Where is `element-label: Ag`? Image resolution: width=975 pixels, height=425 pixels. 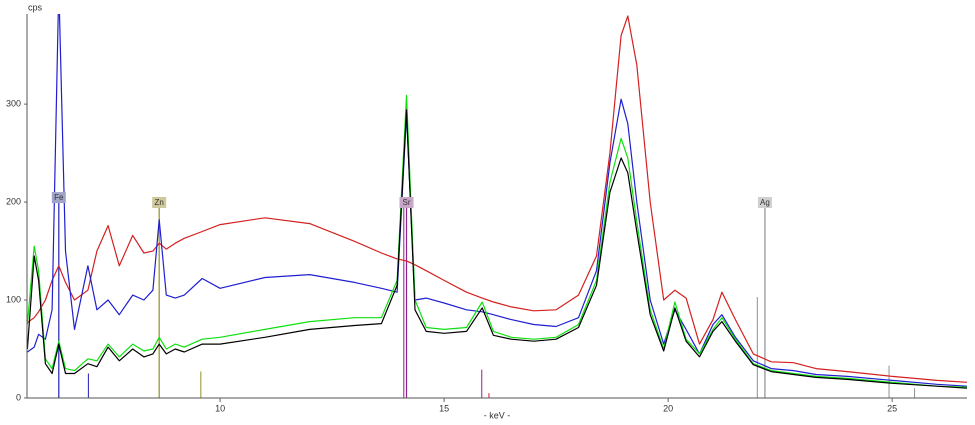 element-label: Ag is located at coordinates (765, 202).